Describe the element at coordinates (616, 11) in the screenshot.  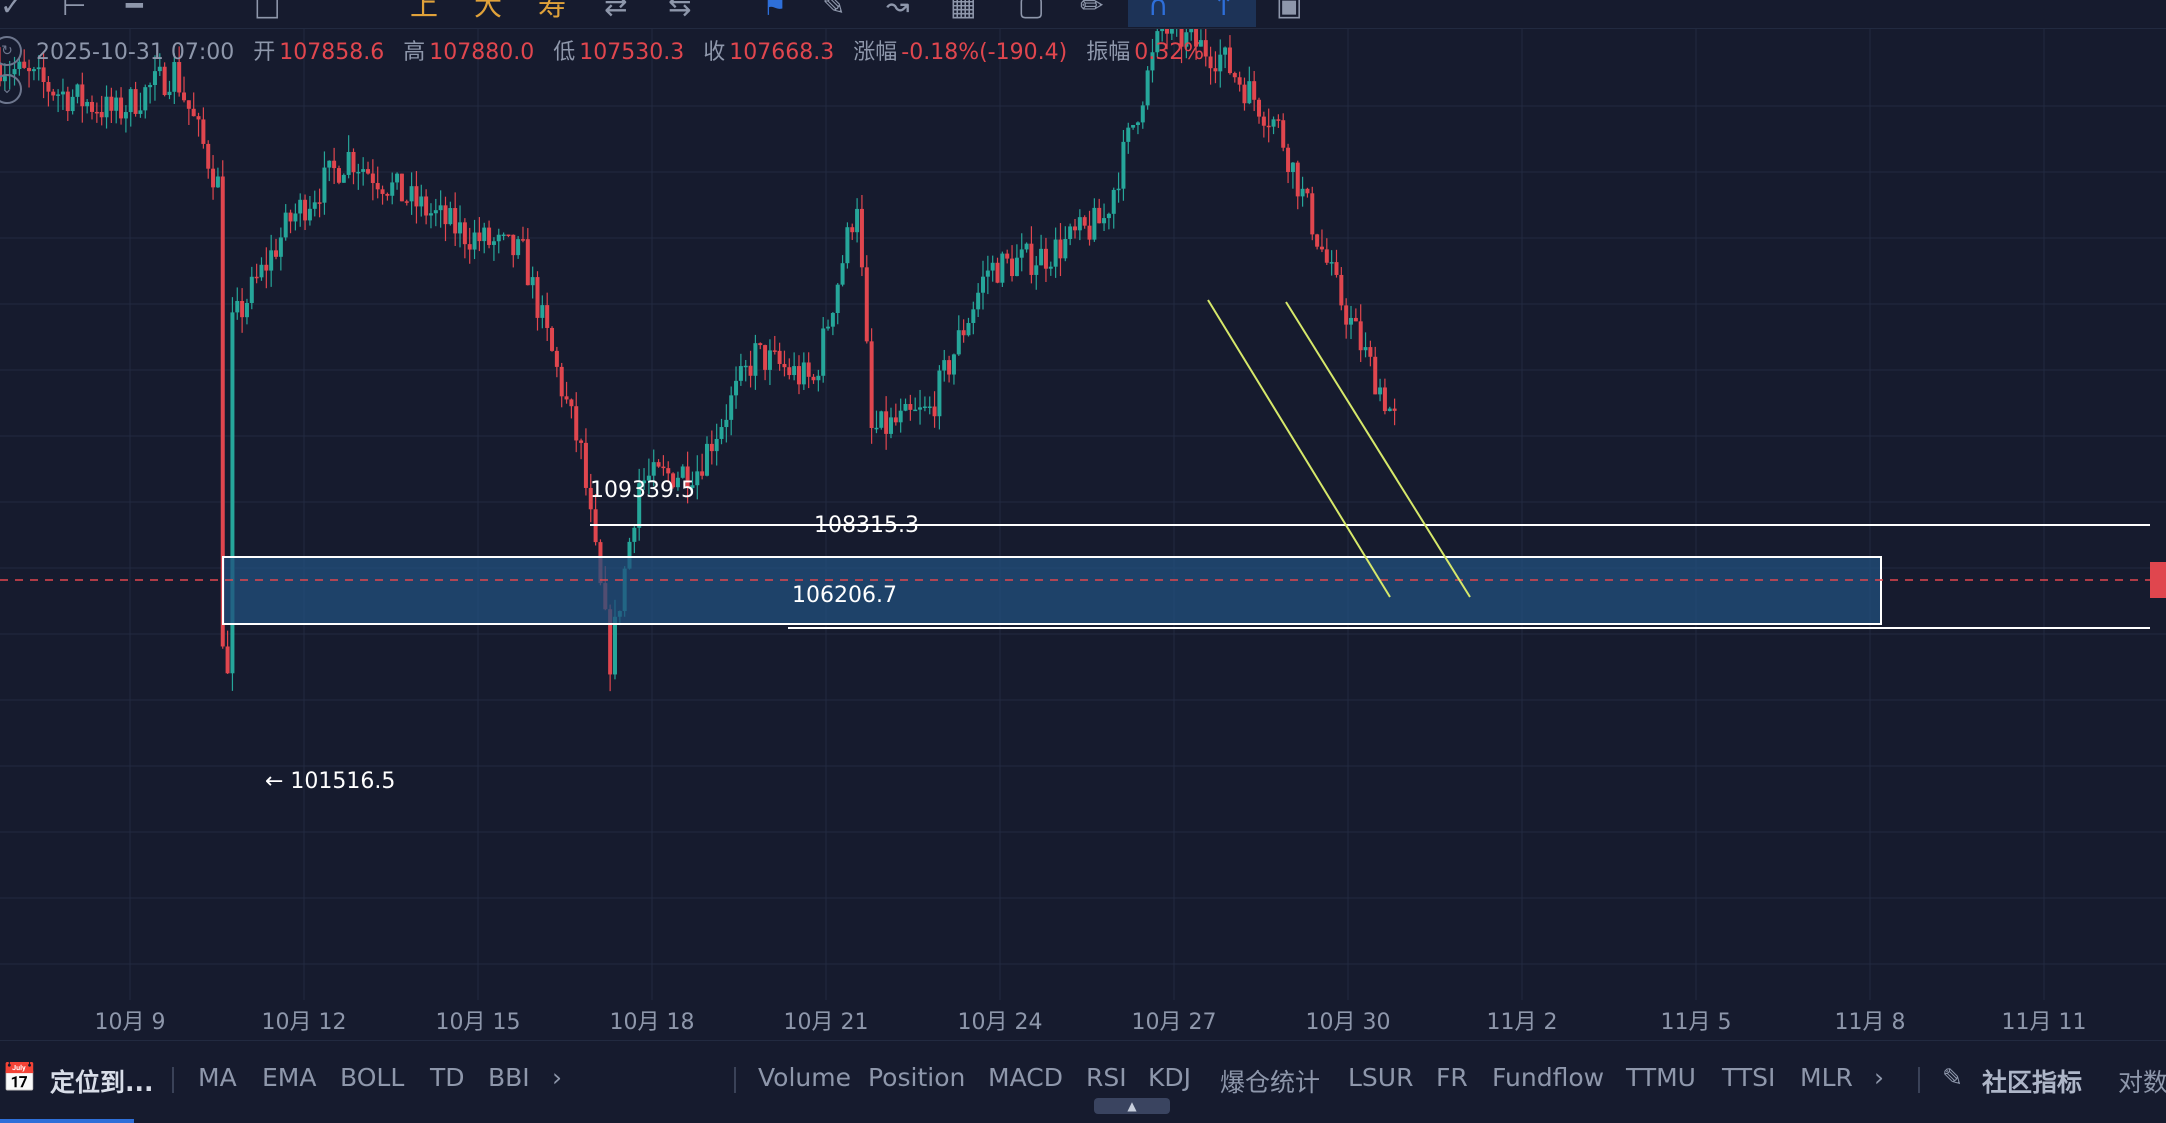
I see `arrows-icon: ⇄` at that location.